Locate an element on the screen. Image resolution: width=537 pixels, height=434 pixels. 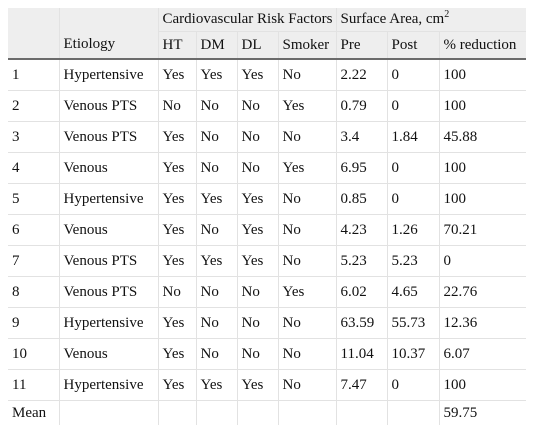
mean-empty-dm is located at coordinates (217, 412).